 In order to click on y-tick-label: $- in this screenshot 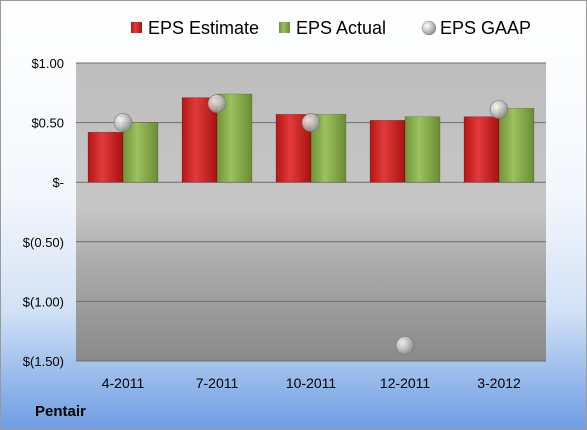, I will do `click(58, 182)`.